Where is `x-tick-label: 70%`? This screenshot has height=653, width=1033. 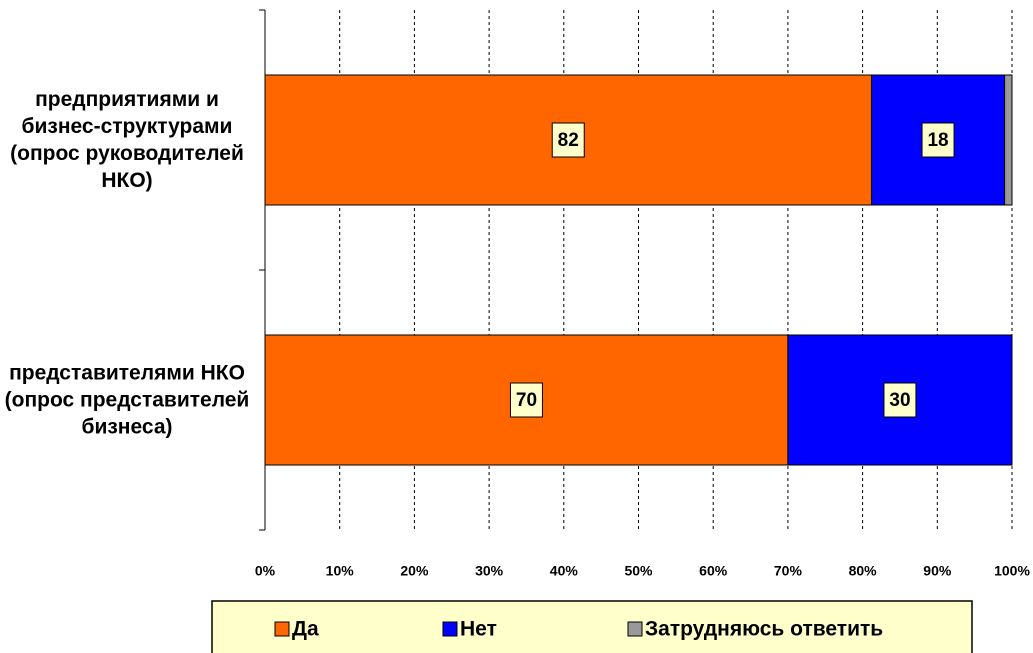 x-tick-label: 70% is located at coordinates (788, 571).